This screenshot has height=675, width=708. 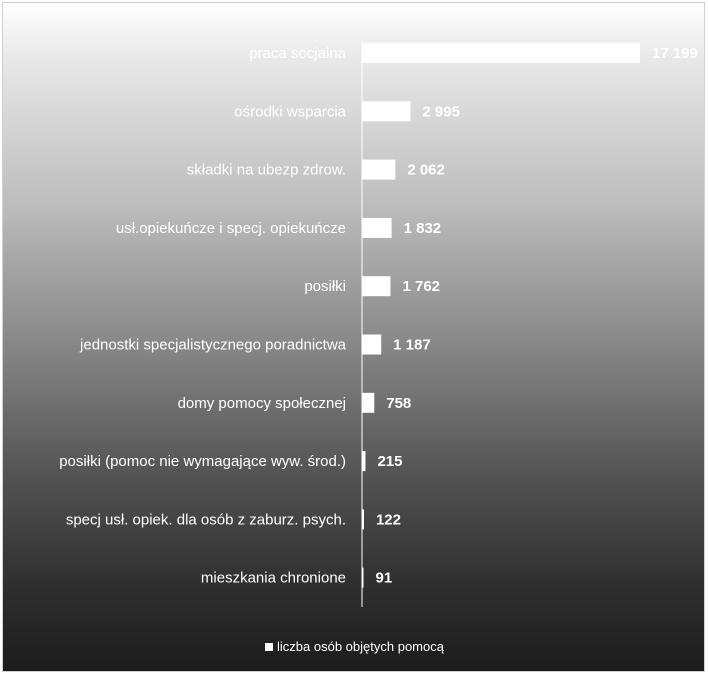 What do you see at coordinates (426, 170) in the screenshot?
I see `value-label: 2 062` at bounding box center [426, 170].